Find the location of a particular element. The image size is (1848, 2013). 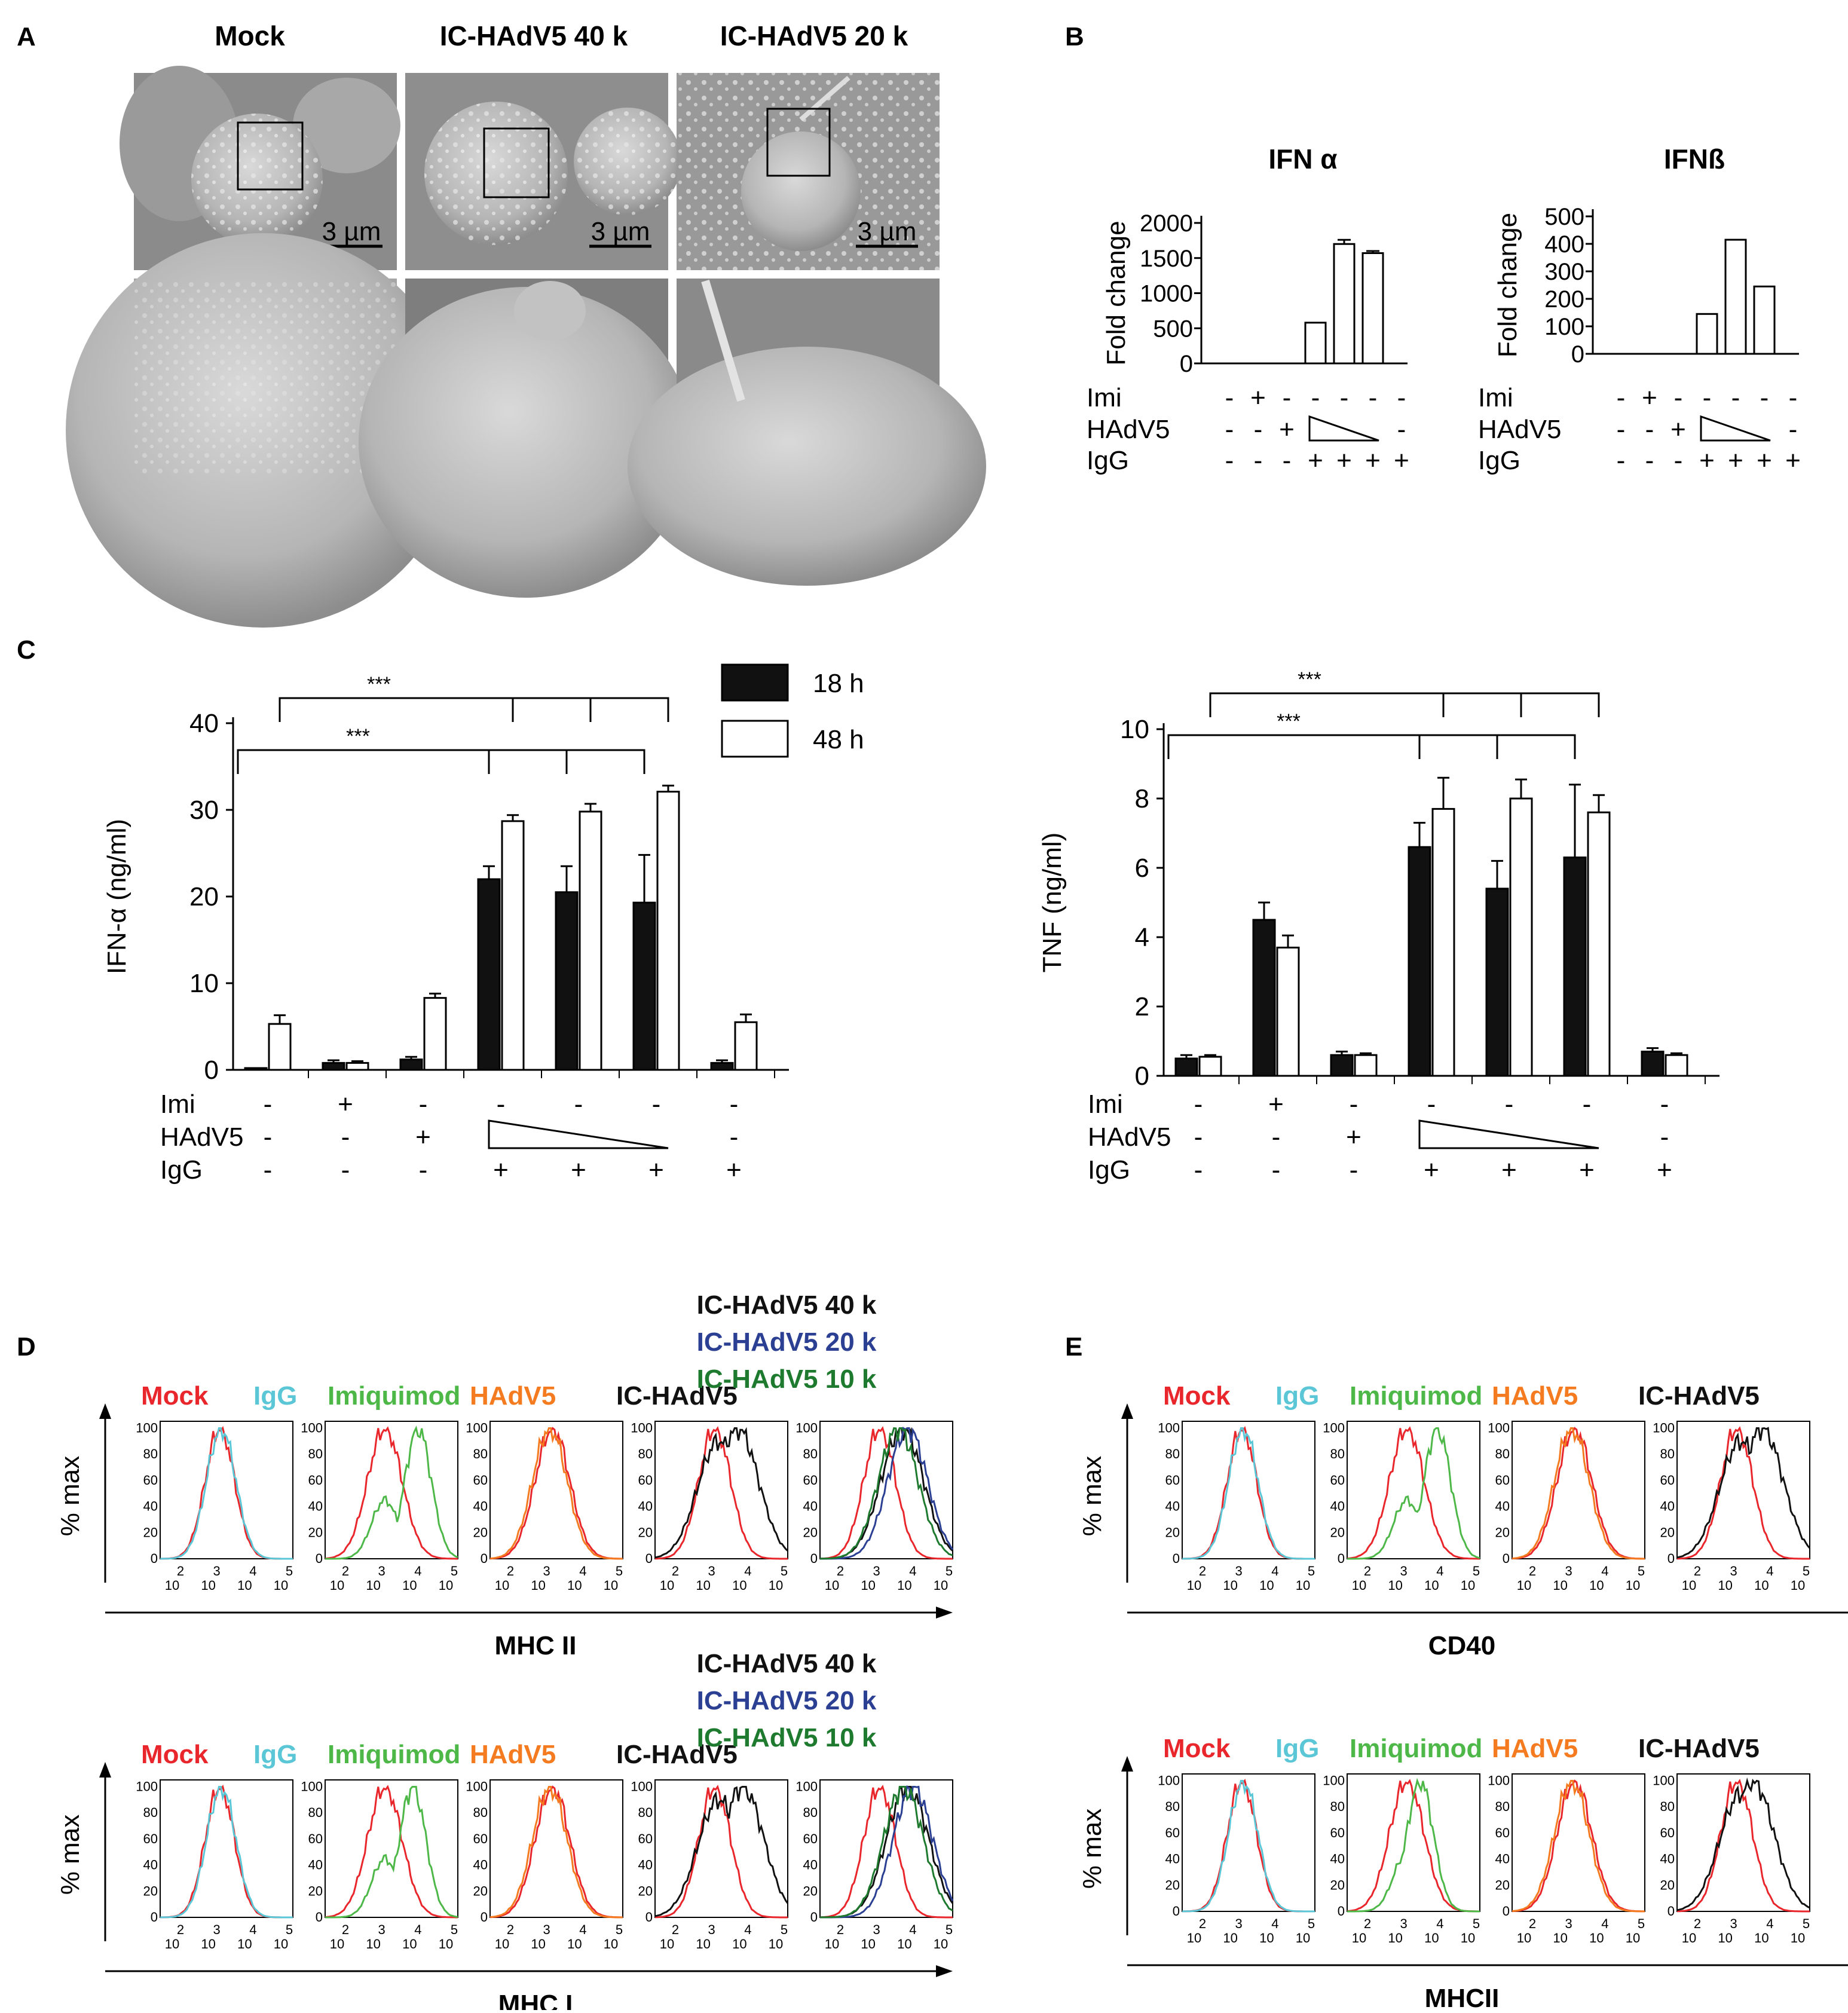

y-axis-label: % max is located at coordinates (70, 1496).